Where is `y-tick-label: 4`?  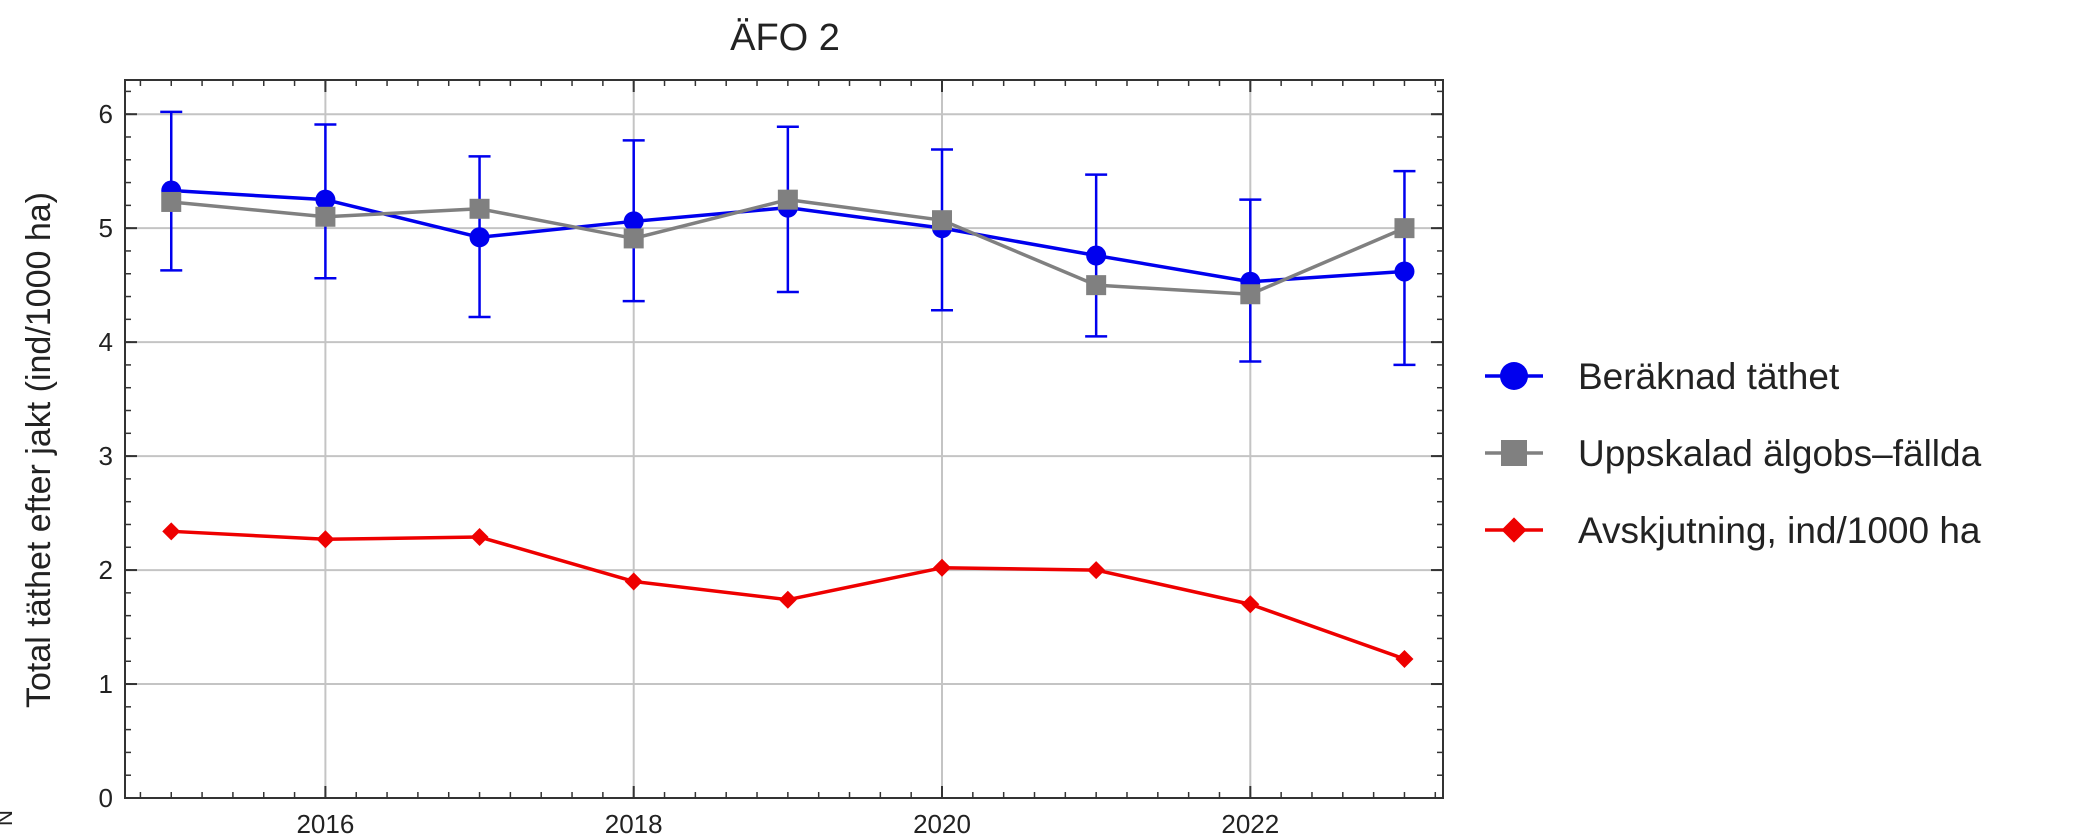 y-tick-label: 4 is located at coordinates (106, 342).